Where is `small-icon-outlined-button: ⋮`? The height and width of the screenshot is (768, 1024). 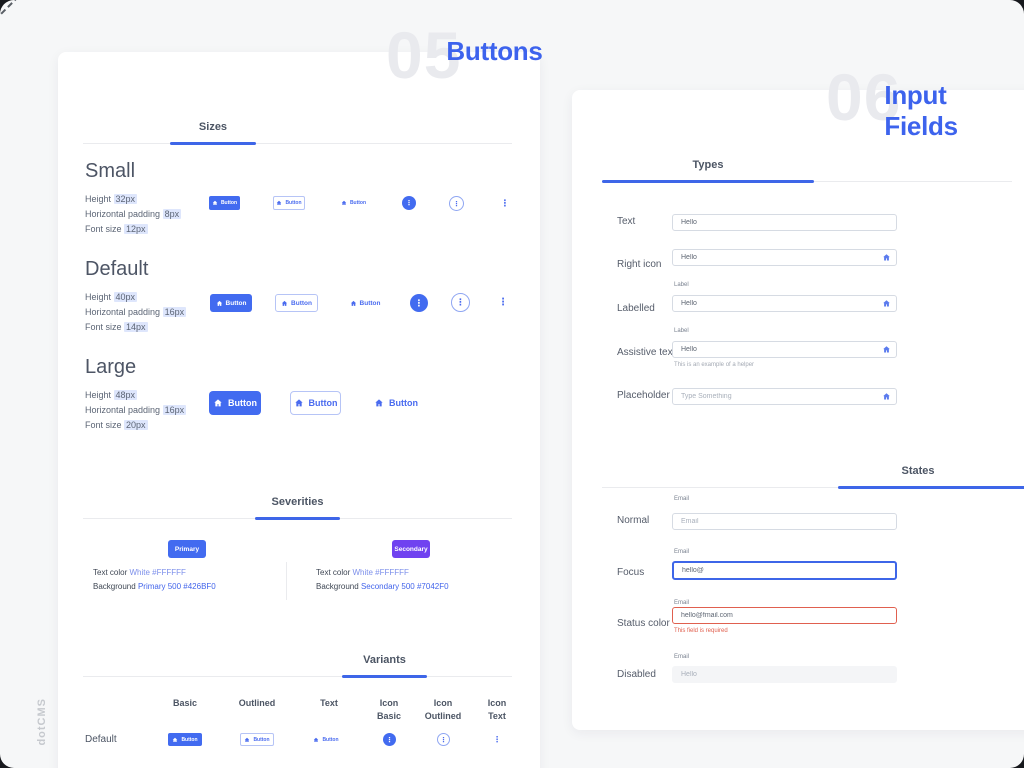
small-icon-outlined-button: ⋮ is located at coordinates (456, 203).